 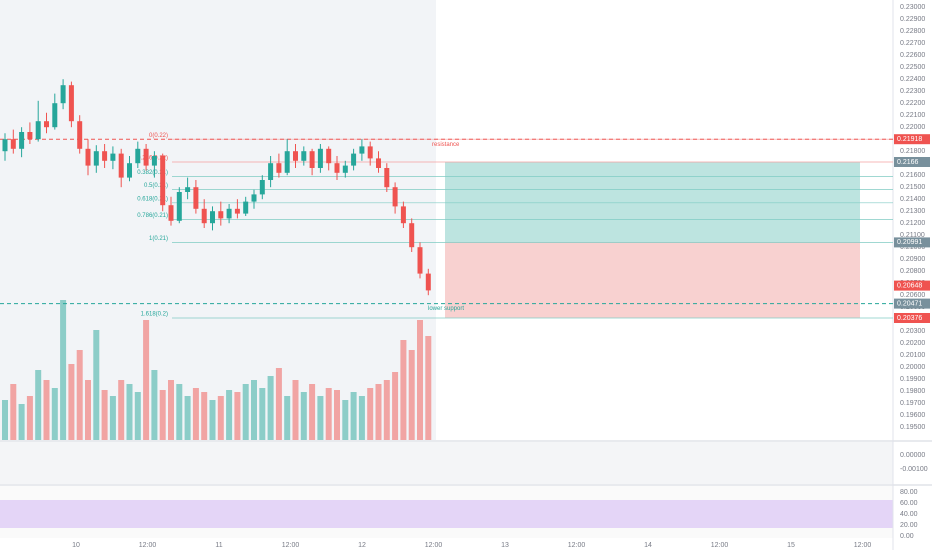 What do you see at coordinates (912, 7) in the screenshot?
I see `price-label: 0.23000` at bounding box center [912, 7].